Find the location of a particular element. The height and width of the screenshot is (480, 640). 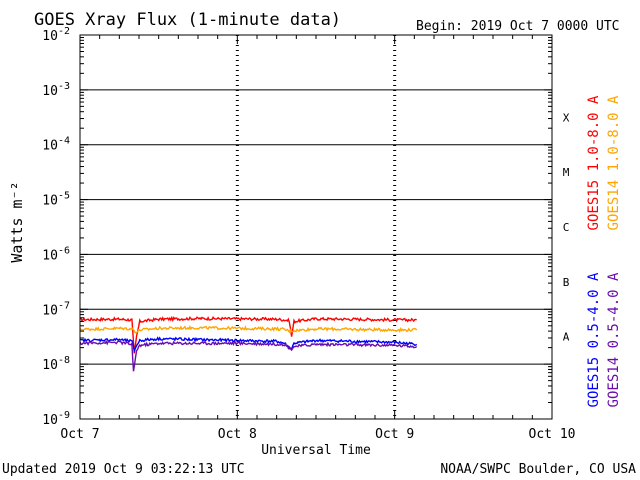

flare-class-label: X is located at coordinates (566, 117).